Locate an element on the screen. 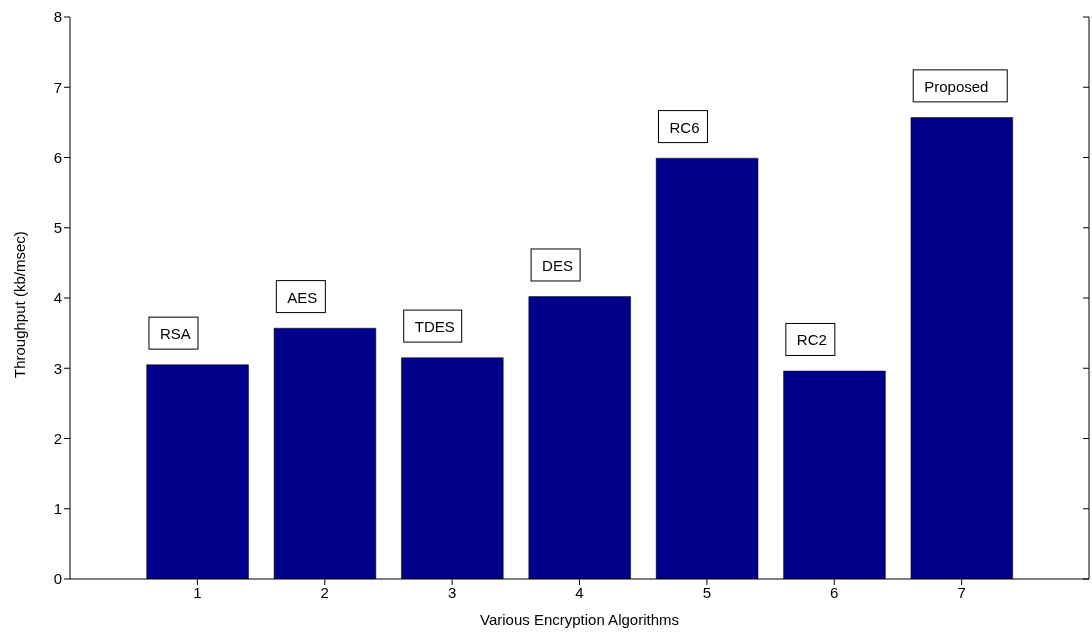 The image size is (1092, 639). y-tick-label: 5 is located at coordinates (57, 228).